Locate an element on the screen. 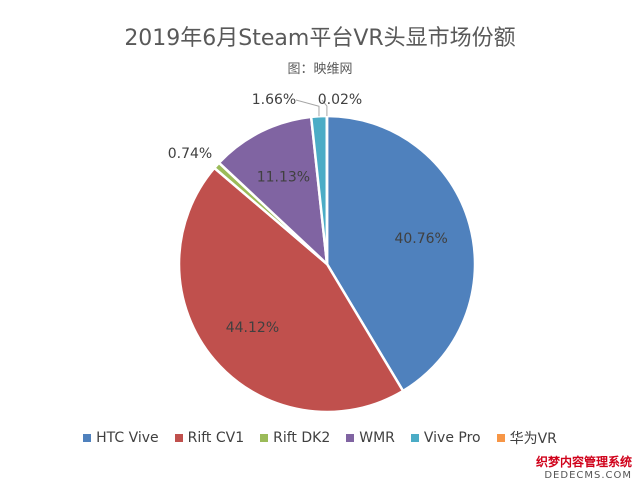 The height and width of the screenshot is (489, 640). data-label-rift-dk2: 0.74% is located at coordinates (190, 154).